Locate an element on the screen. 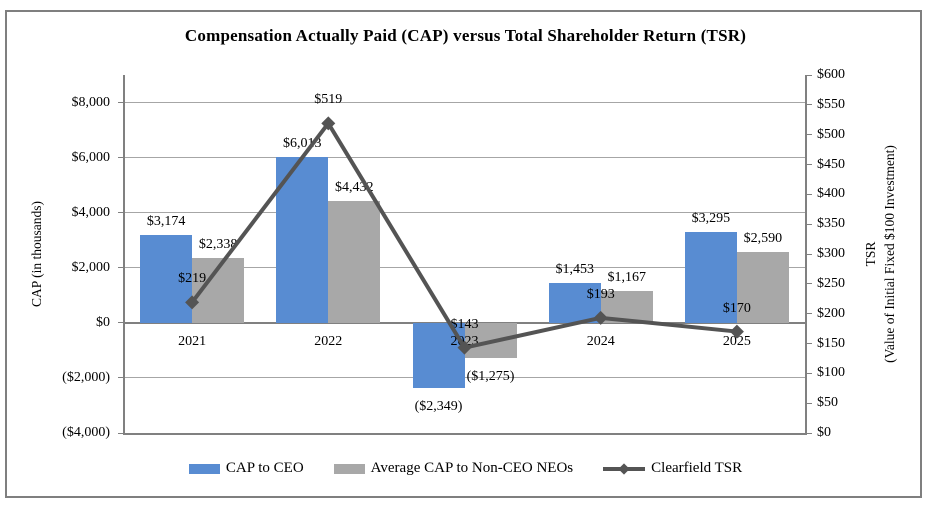 This screenshot has width=931, height=508. right-axis-title-line2: (Value of Initial Fixed $100 Investment) is located at coordinates (889, 254).